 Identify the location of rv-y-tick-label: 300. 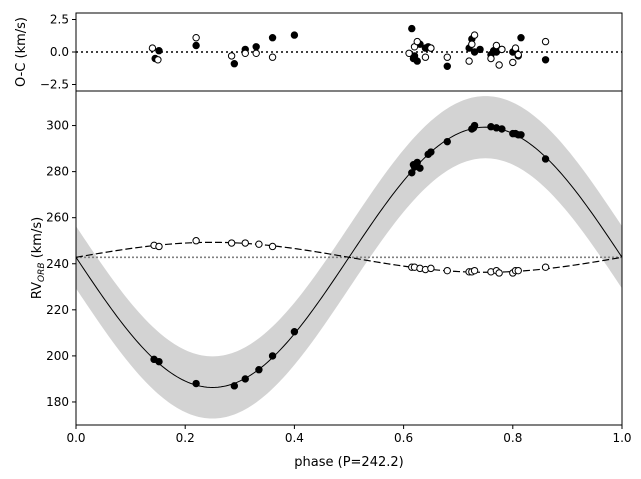
(57, 126).